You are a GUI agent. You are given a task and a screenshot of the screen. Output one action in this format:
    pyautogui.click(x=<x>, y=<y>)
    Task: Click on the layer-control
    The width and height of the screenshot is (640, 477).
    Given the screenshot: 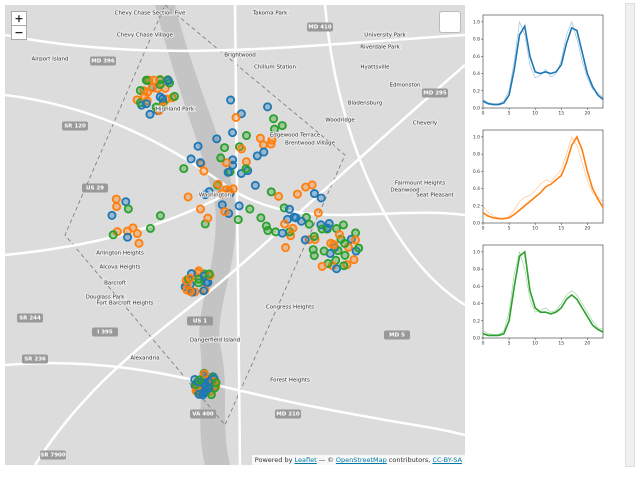 What is the action you would take?
    pyautogui.click(x=450, y=22)
    